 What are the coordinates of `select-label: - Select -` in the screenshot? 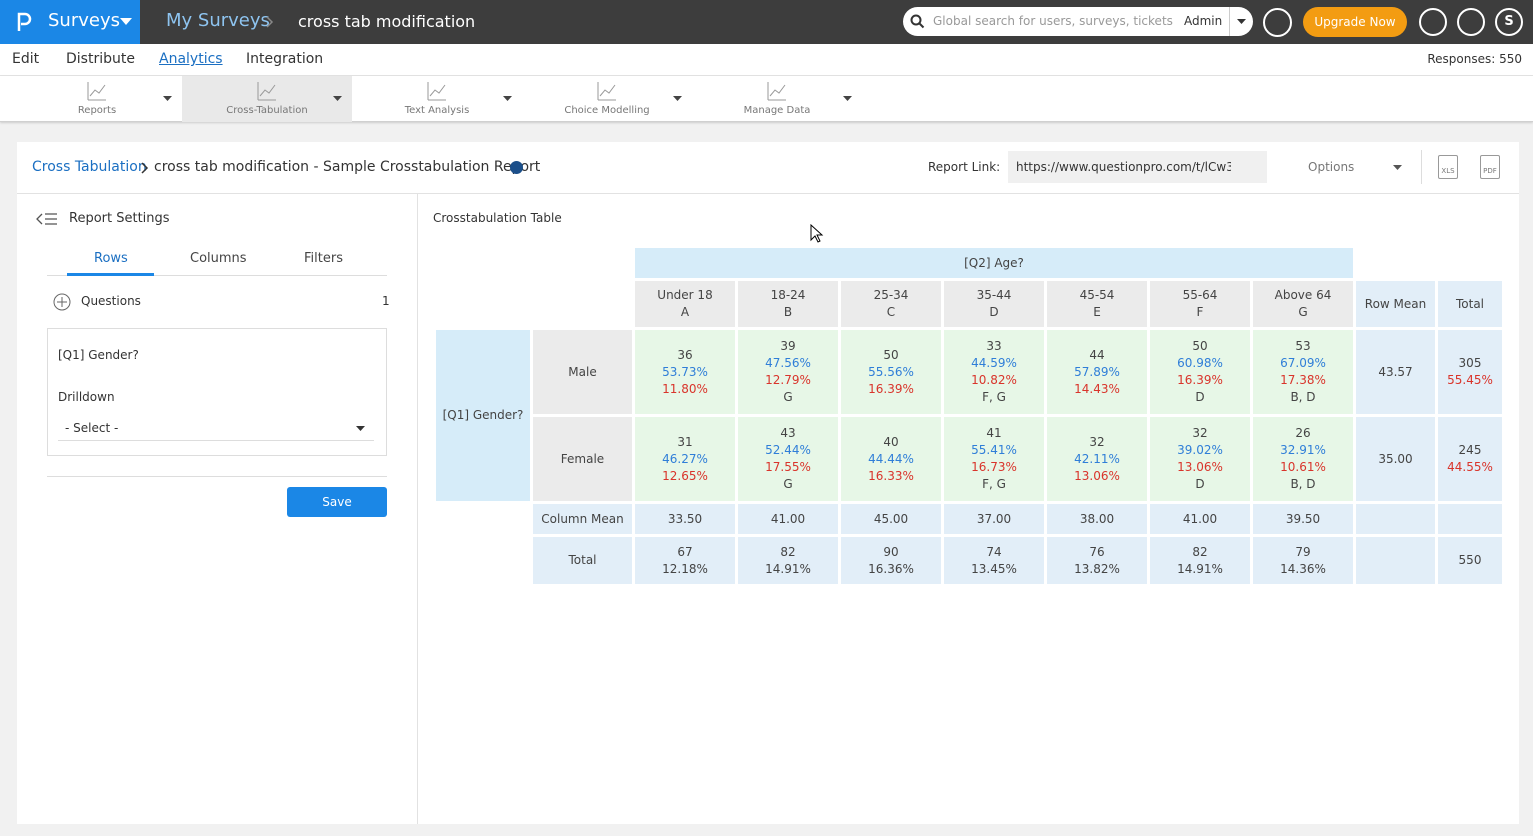 It's located at (91, 428).